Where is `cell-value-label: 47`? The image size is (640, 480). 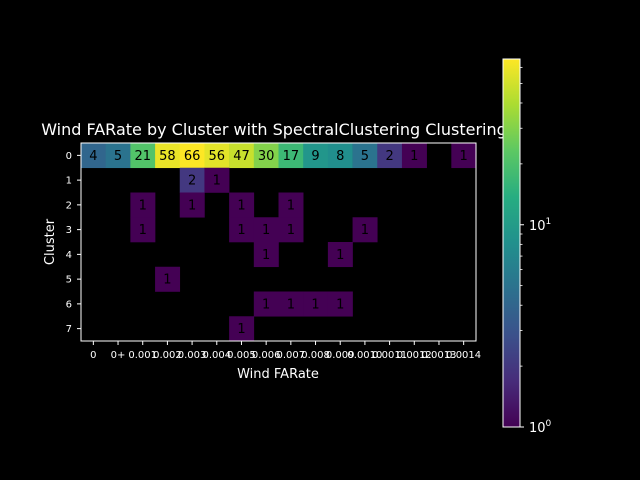
cell-value-label: 47 is located at coordinates (241, 156).